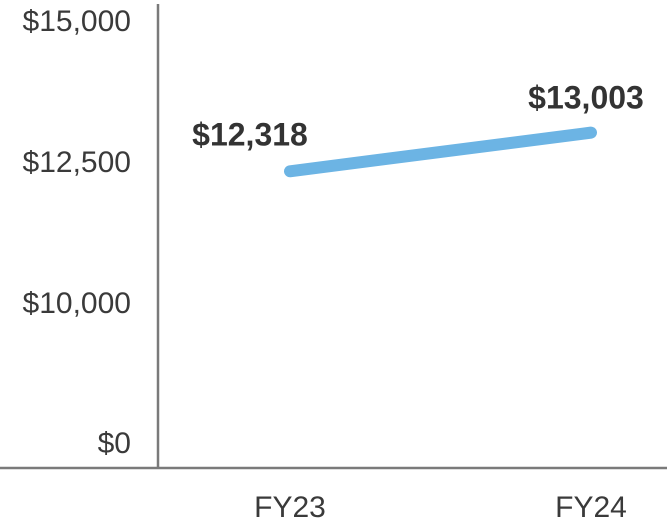 The height and width of the screenshot is (521, 667). Describe the element at coordinates (77, 21) in the screenshot. I see `y-tick-label: $15,000` at that location.